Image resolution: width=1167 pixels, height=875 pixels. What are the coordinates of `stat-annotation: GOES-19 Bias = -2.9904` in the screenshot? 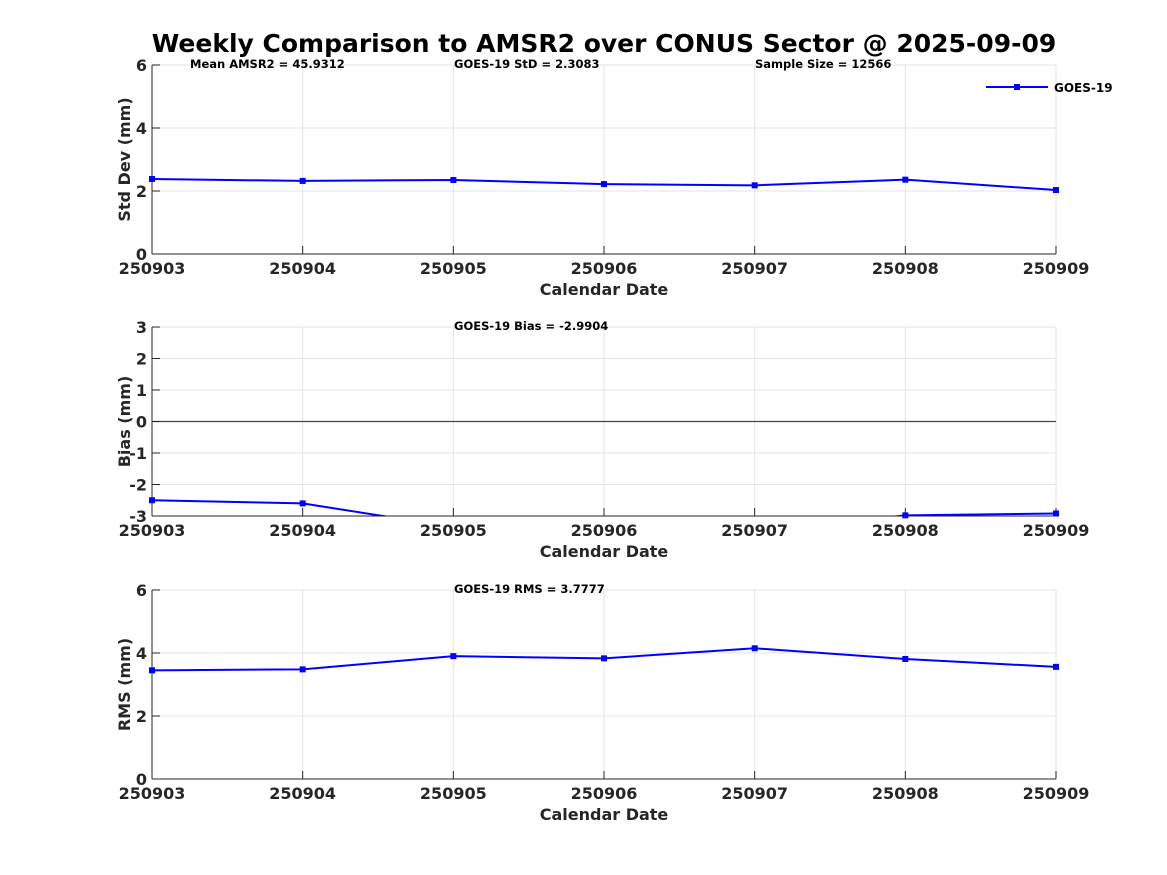 It's located at (531, 326).